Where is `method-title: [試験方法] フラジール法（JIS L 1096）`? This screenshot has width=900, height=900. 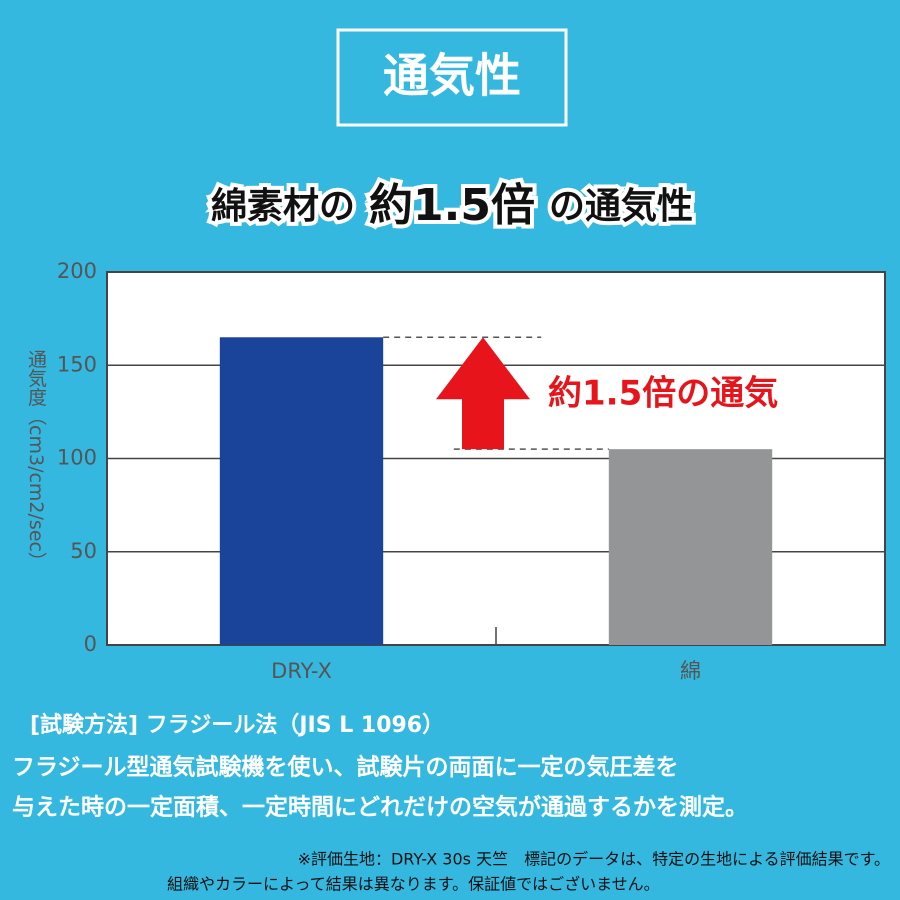
method-title: [試験方法] フラジール法（JIS L 1096） is located at coordinates (237, 725).